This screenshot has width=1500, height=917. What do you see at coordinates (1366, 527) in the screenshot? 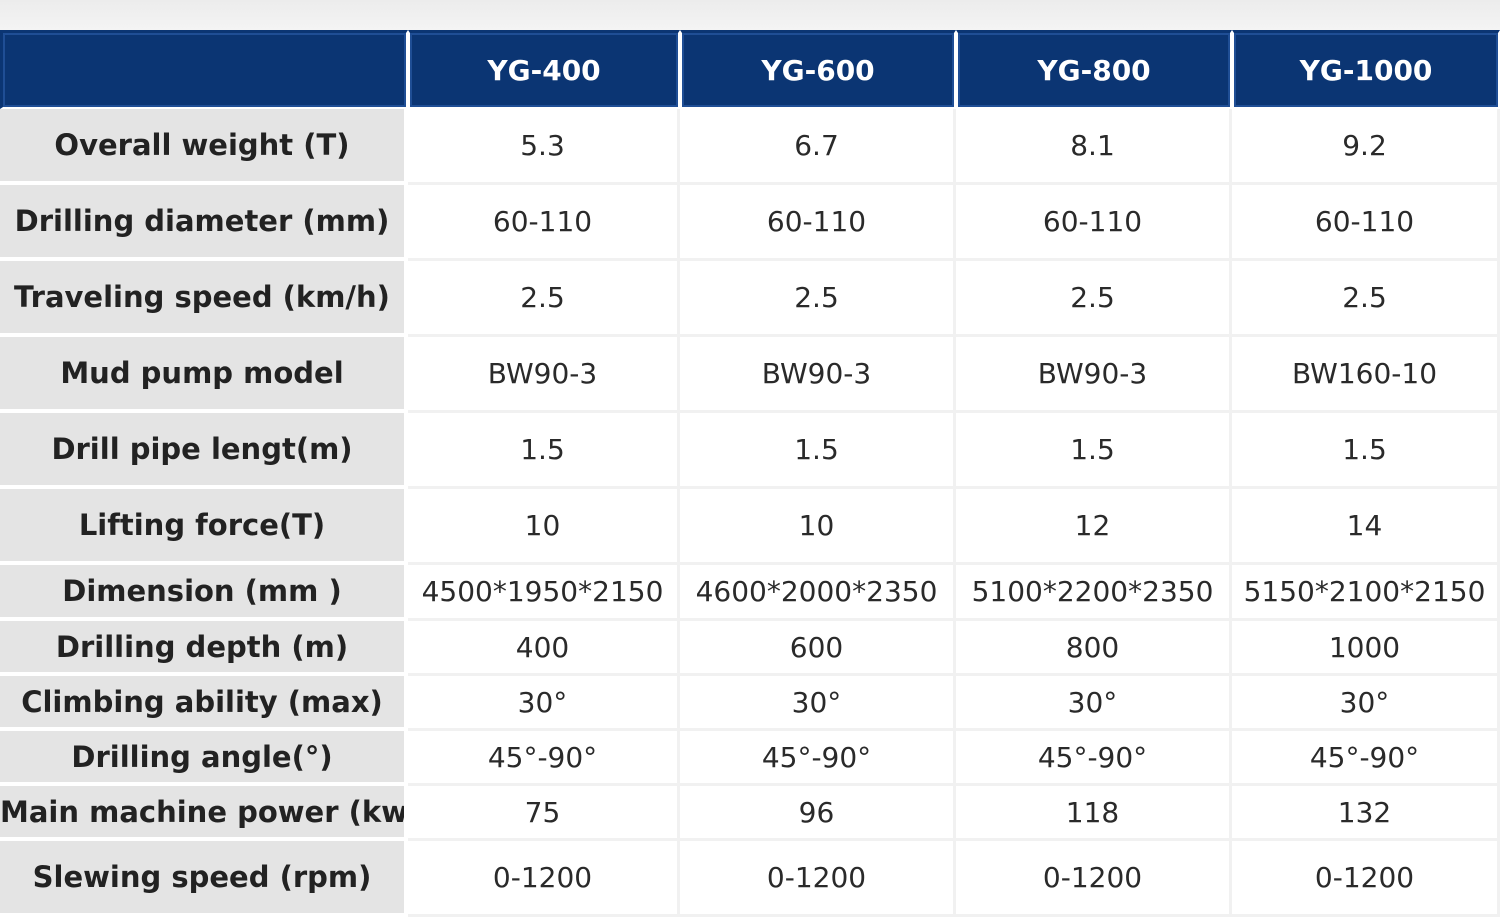
I see `table-cell: 14` at bounding box center [1366, 527].